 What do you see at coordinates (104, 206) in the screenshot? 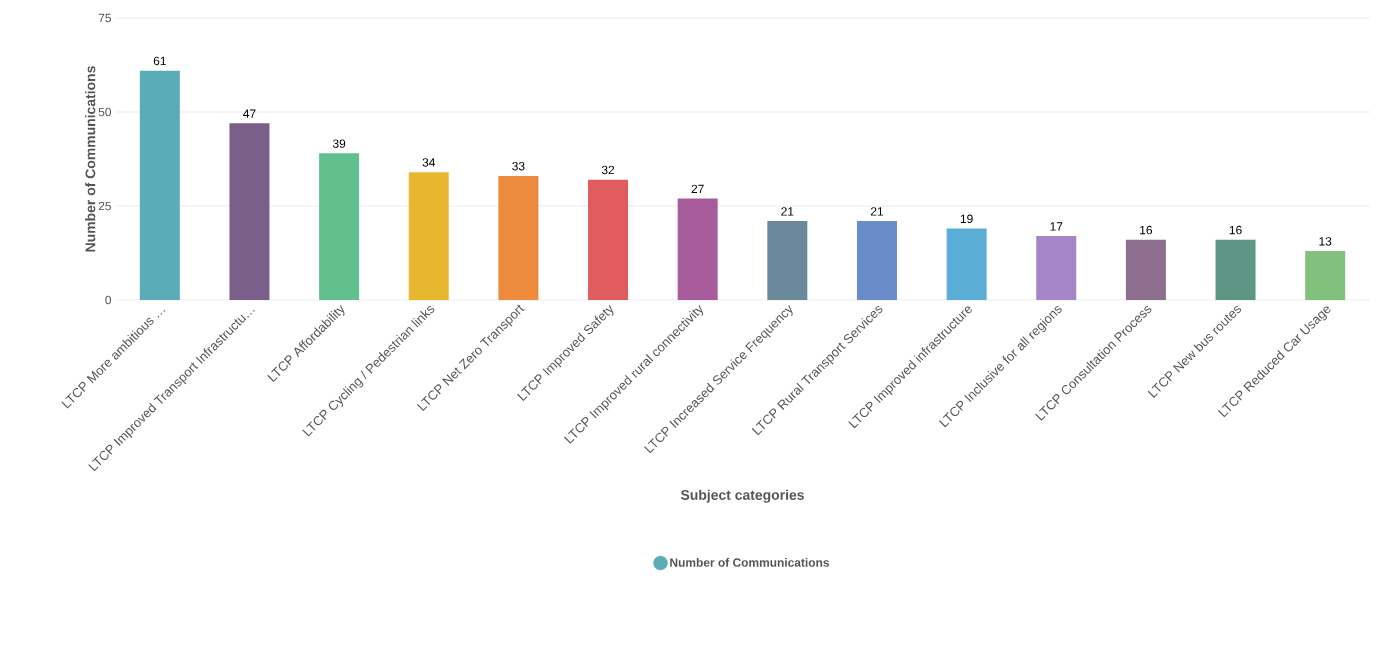
I see `y-tick-label: 25` at bounding box center [104, 206].